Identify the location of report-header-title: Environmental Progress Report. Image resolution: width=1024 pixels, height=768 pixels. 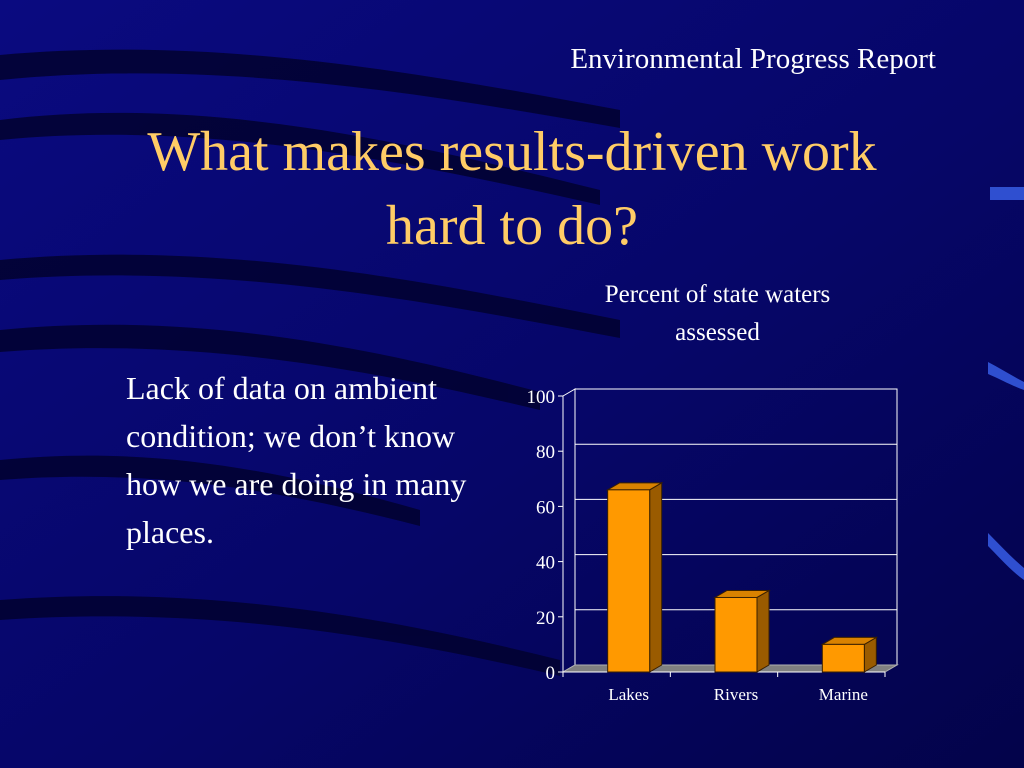
(753, 59).